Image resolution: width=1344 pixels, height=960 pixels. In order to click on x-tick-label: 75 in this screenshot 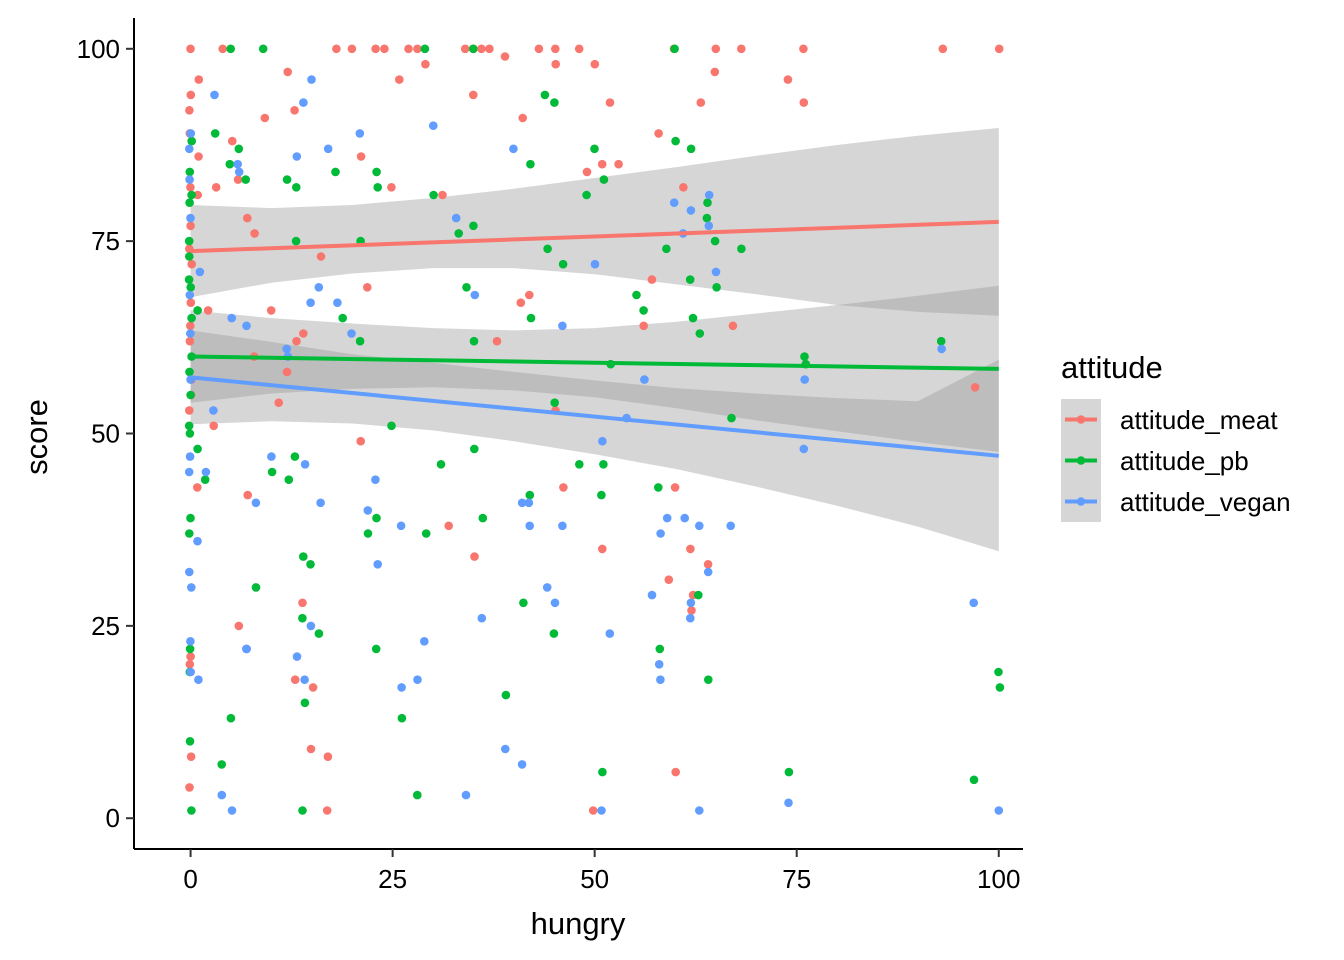, I will do `click(796, 879)`.